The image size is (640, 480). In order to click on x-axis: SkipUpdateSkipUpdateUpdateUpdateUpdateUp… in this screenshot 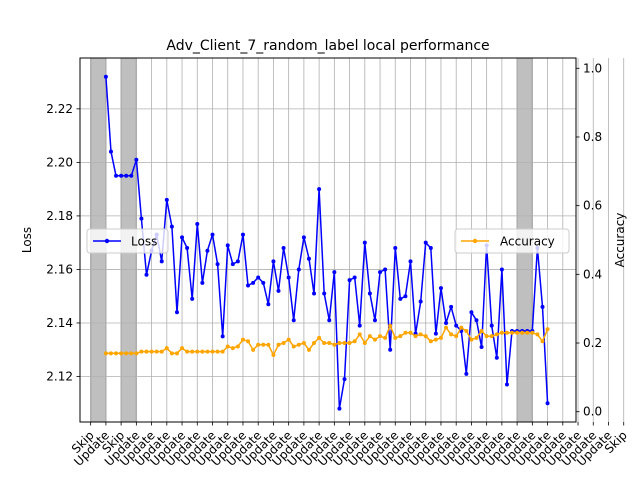, I will do `click(349, 445)`.